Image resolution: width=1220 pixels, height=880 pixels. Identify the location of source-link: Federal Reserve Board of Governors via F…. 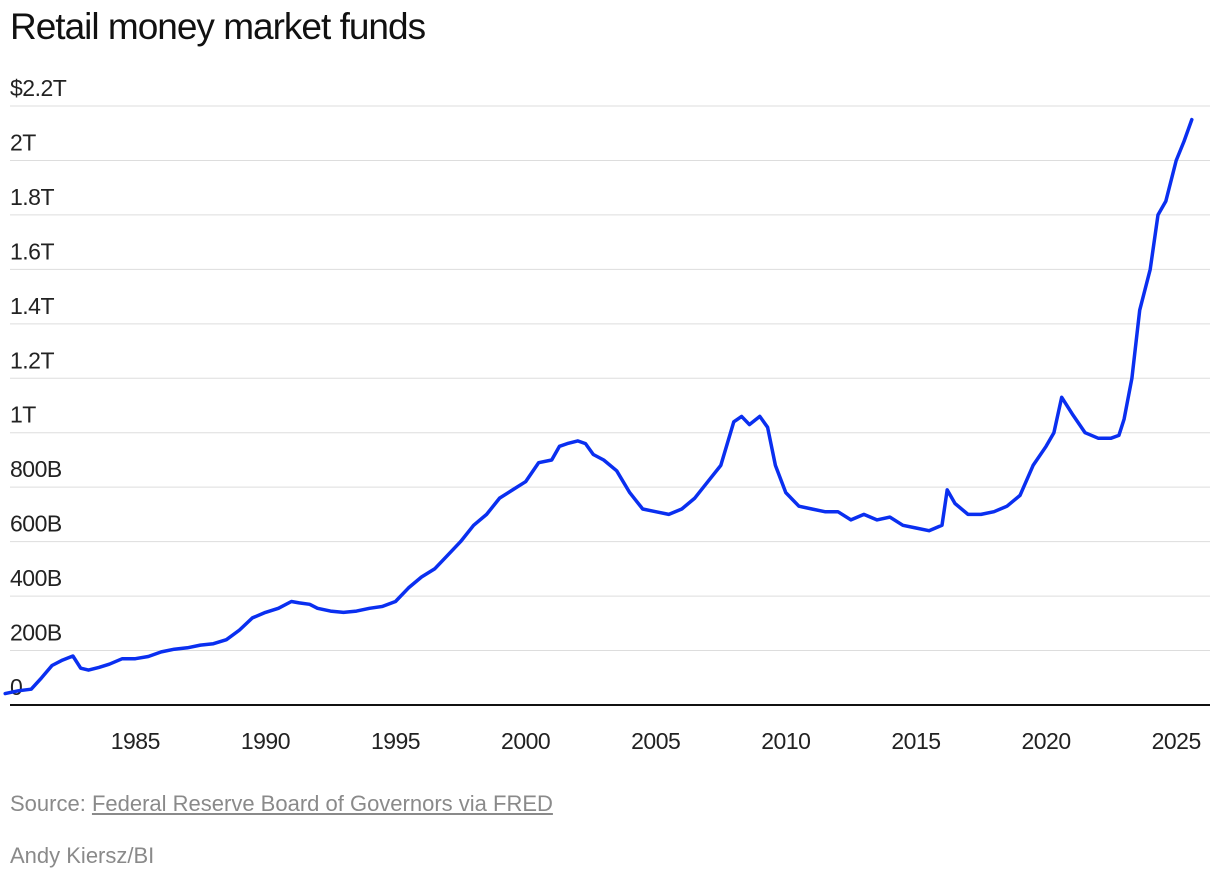
(322, 803).